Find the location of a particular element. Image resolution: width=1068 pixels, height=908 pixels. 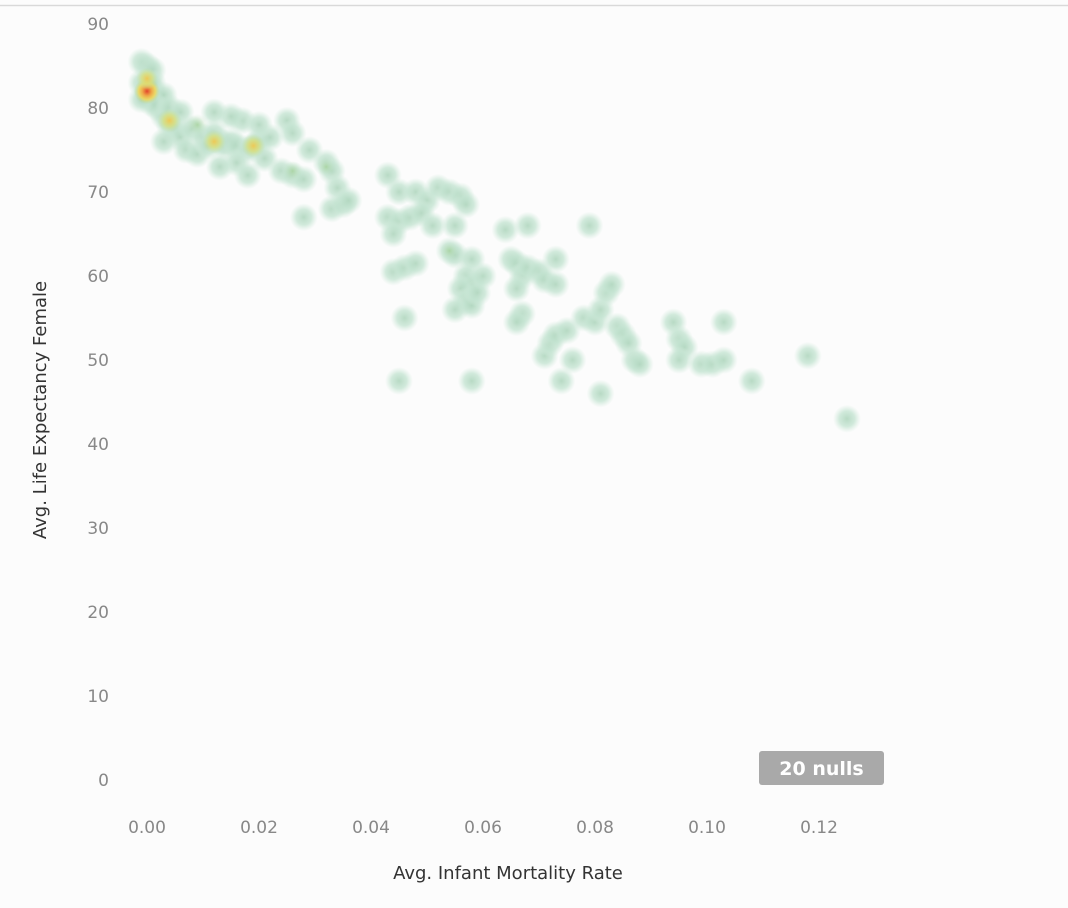

y-tick-label: 40 is located at coordinates (98, 445).